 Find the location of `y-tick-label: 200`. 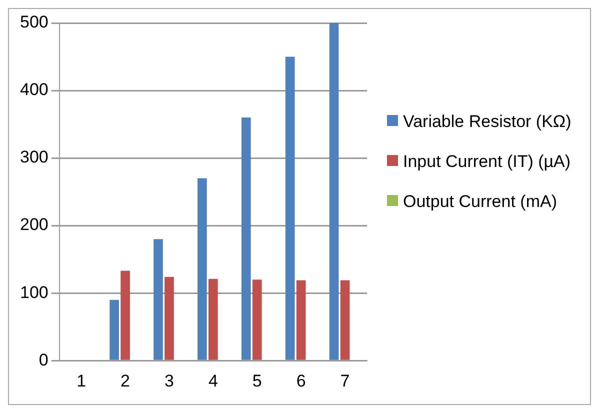

y-tick-label: 200 is located at coordinates (34, 224).